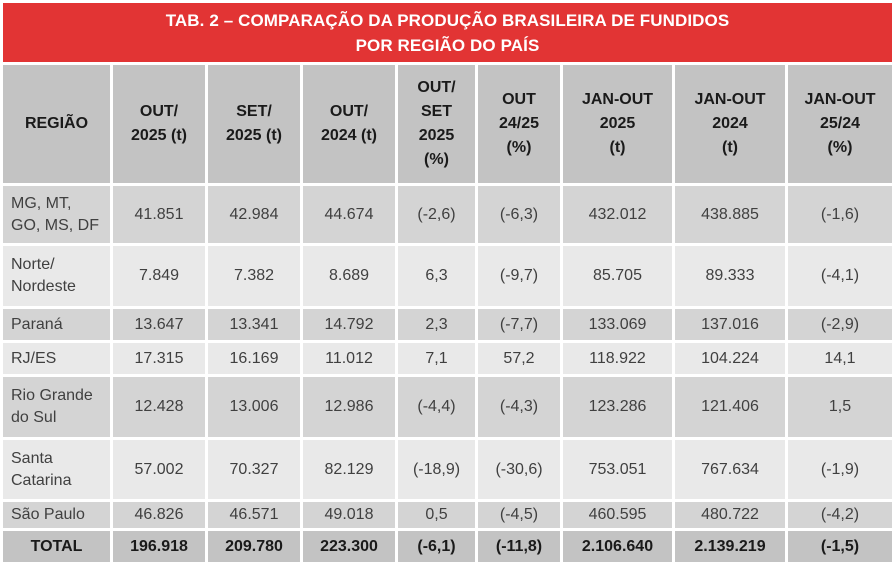  What do you see at coordinates (519, 407) in the screenshot?
I see `value-cell: (-4,3)` at bounding box center [519, 407].